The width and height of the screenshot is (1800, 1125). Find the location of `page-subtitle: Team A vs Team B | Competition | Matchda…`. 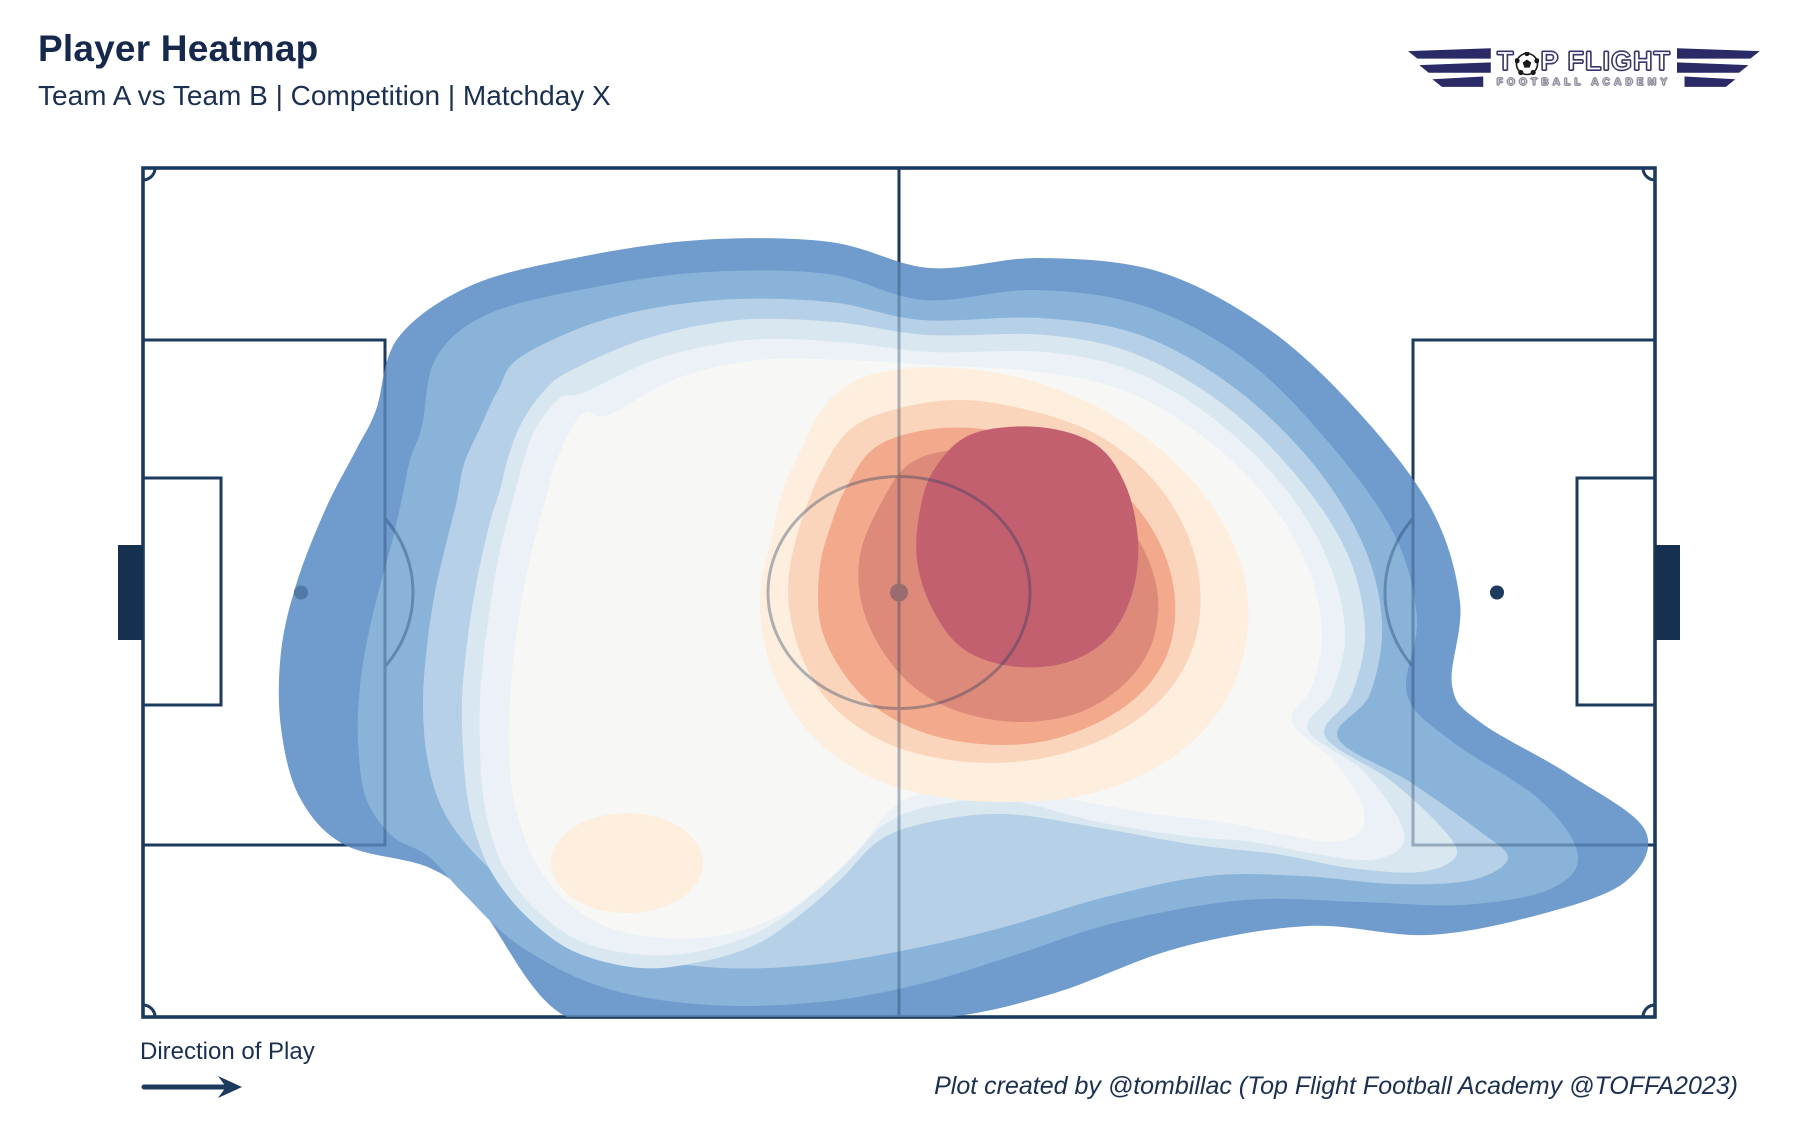

page-subtitle: Team A vs Team B | Competition | Matchda… is located at coordinates (324, 95).